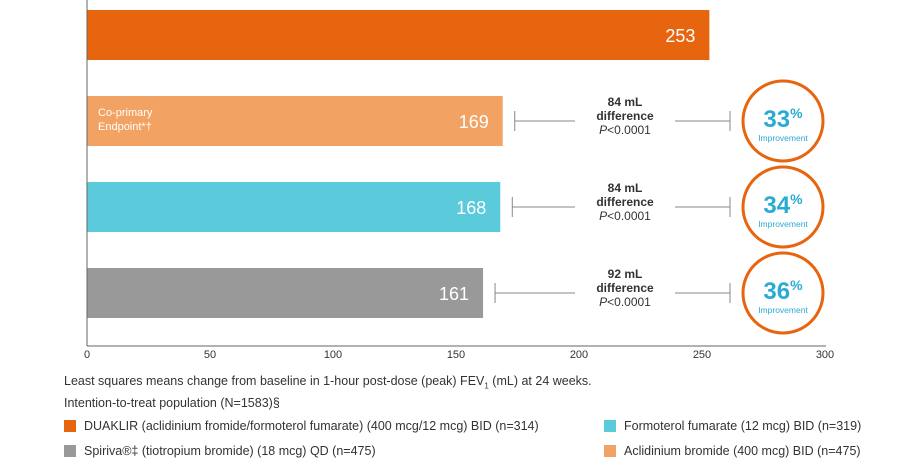 This screenshot has height=466, width=911. Describe the element at coordinates (776, 291) in the screenshot. I see `improvement-number: 36` at that location.